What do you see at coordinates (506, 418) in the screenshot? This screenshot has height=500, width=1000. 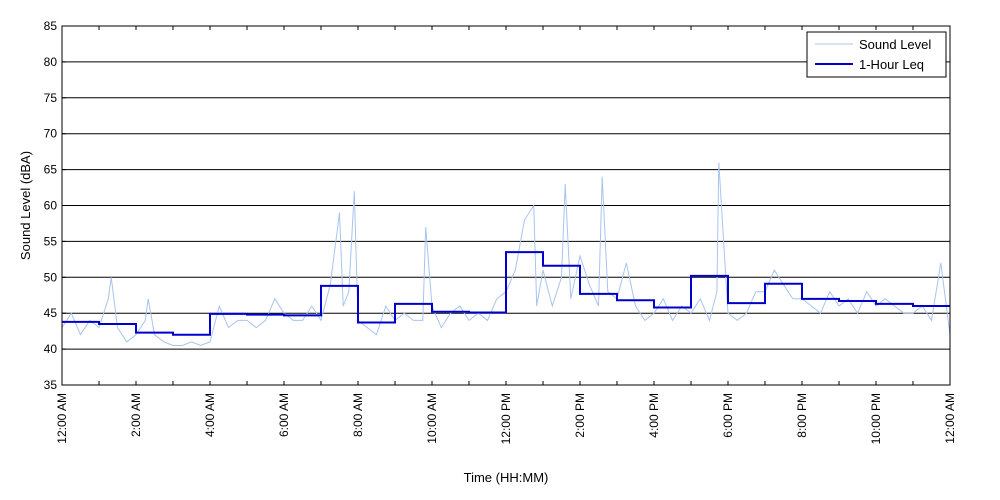 I see `x-tick-label: 12:00 PM` at bounding box center [506, 418].